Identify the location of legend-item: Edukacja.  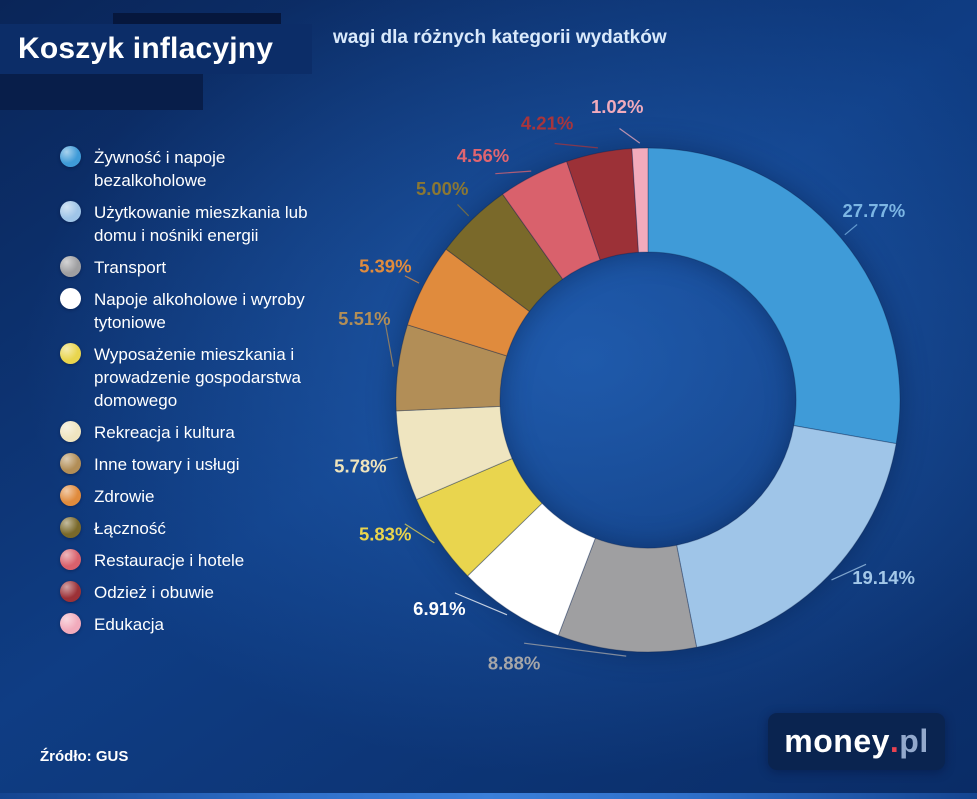
(191, 624).